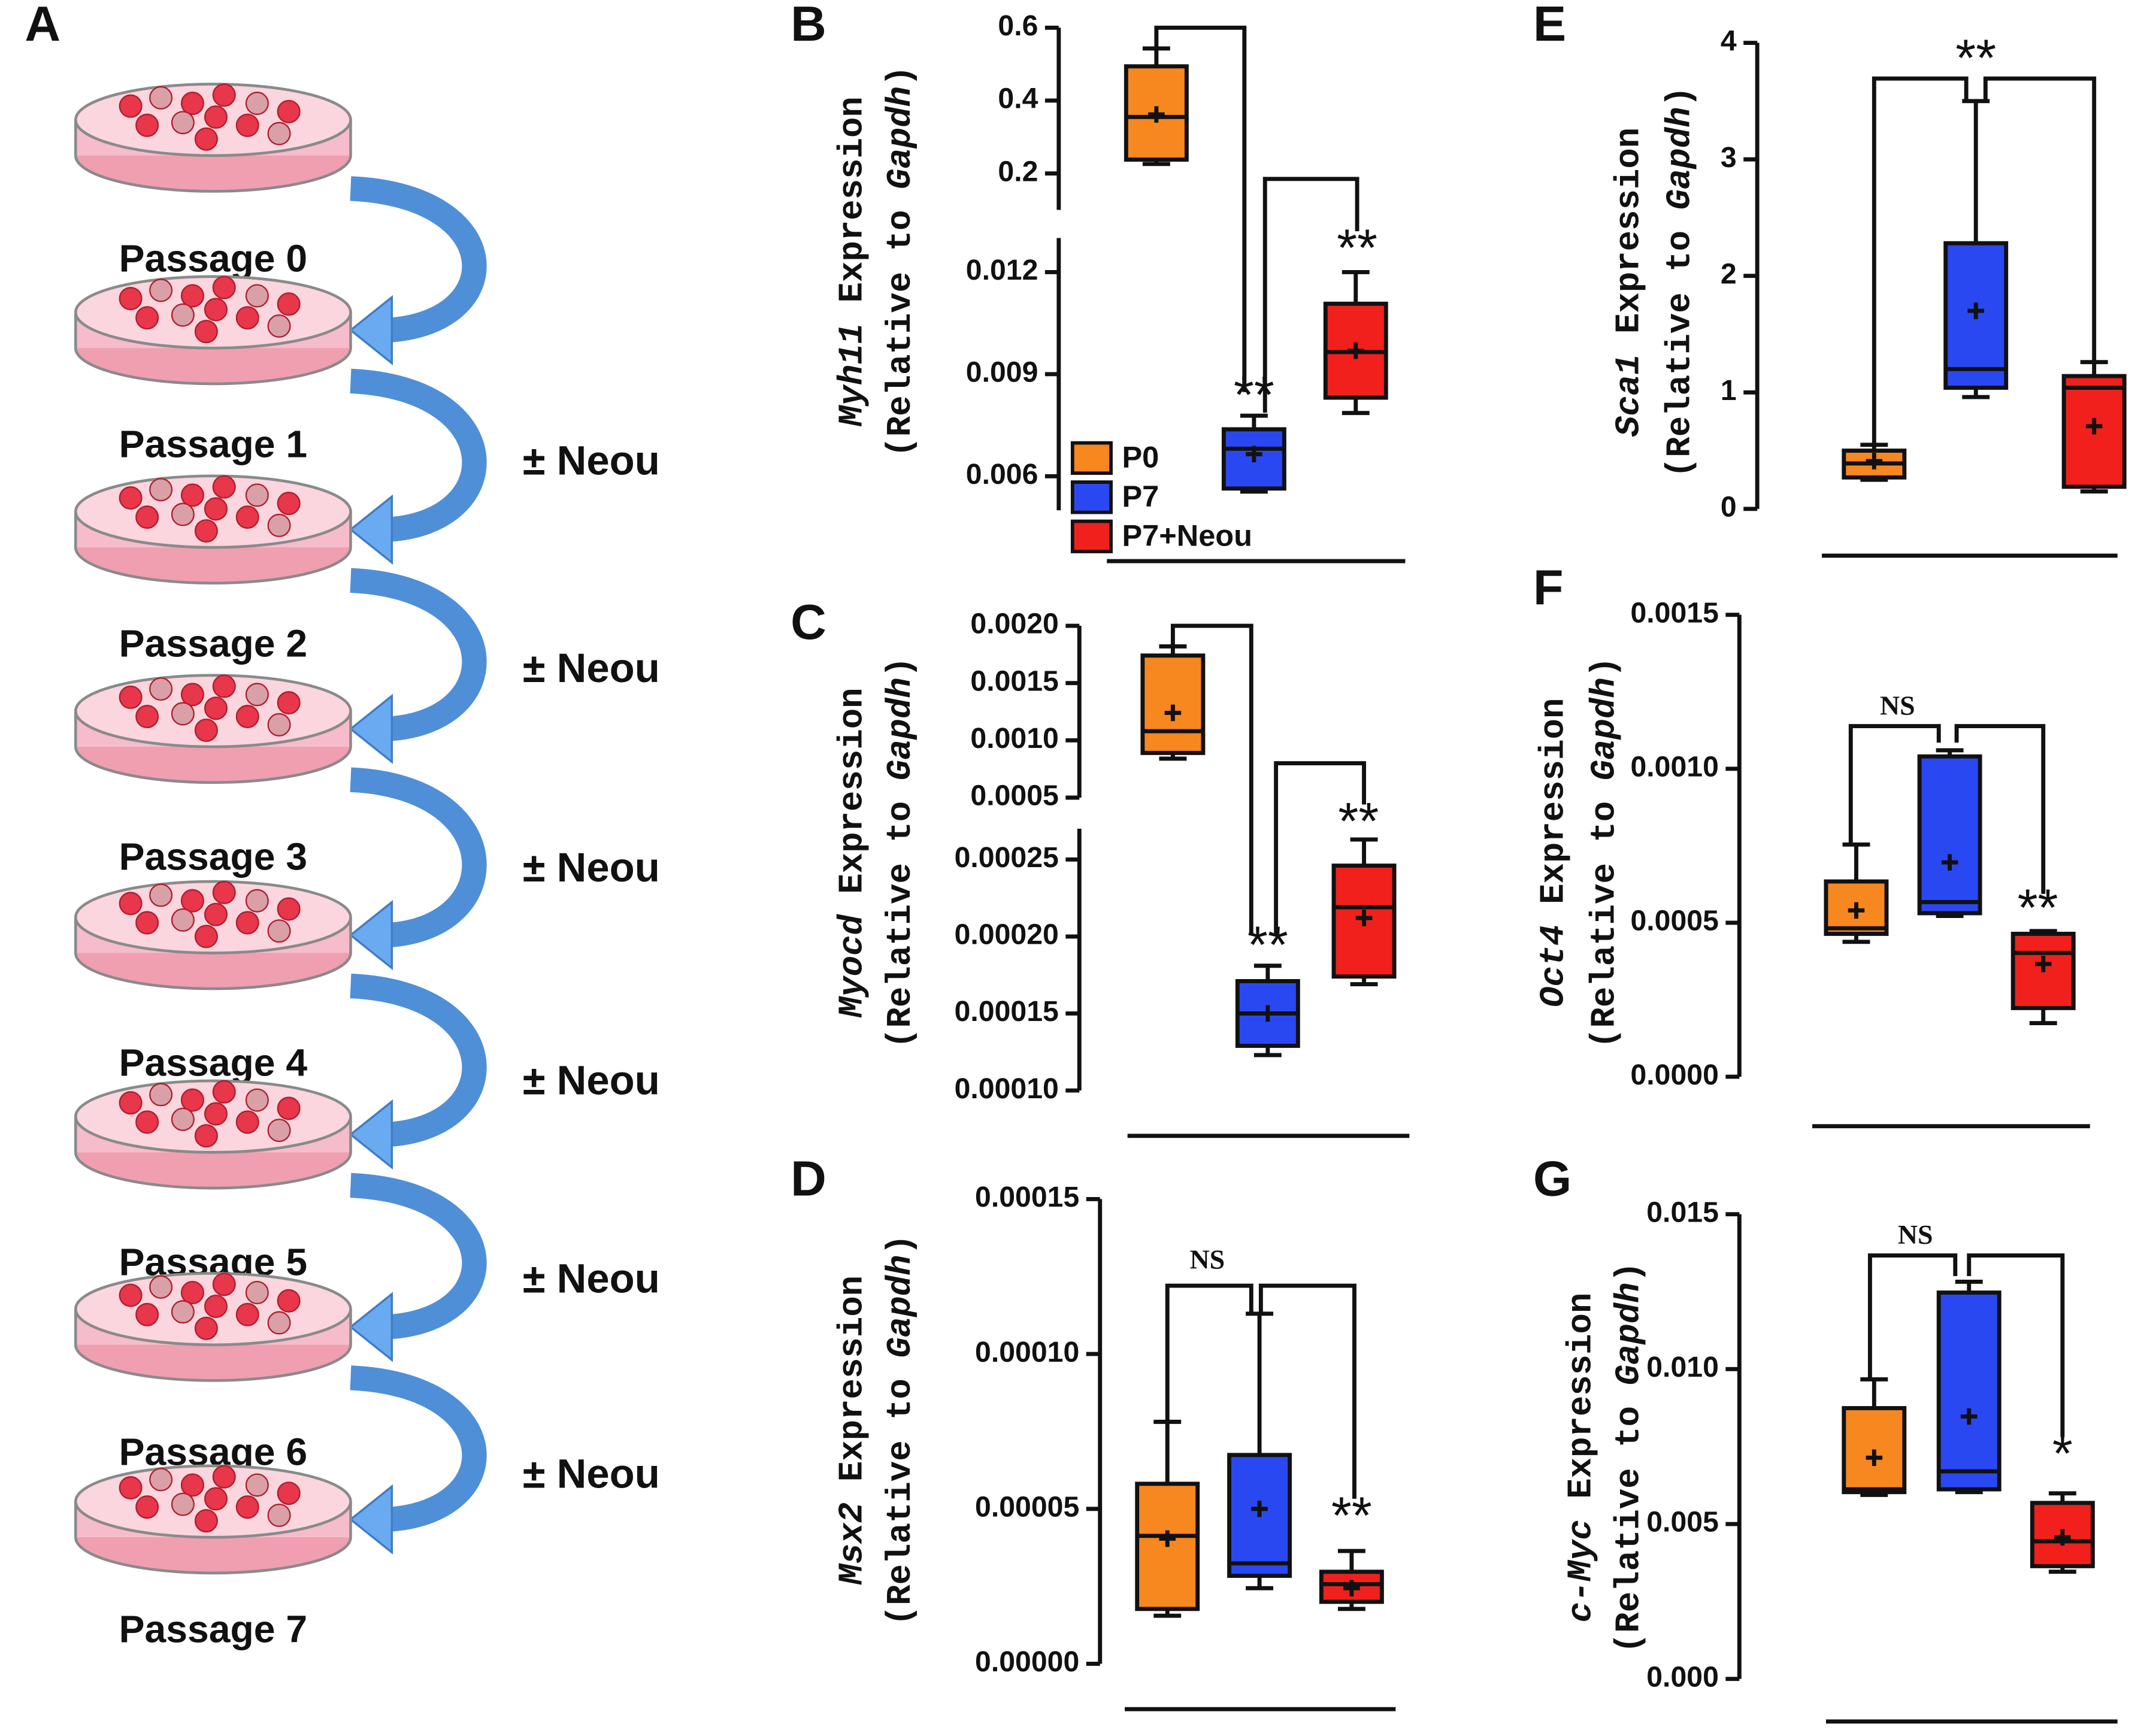  I want to click on panel-letter: D, so click(808, 1179).